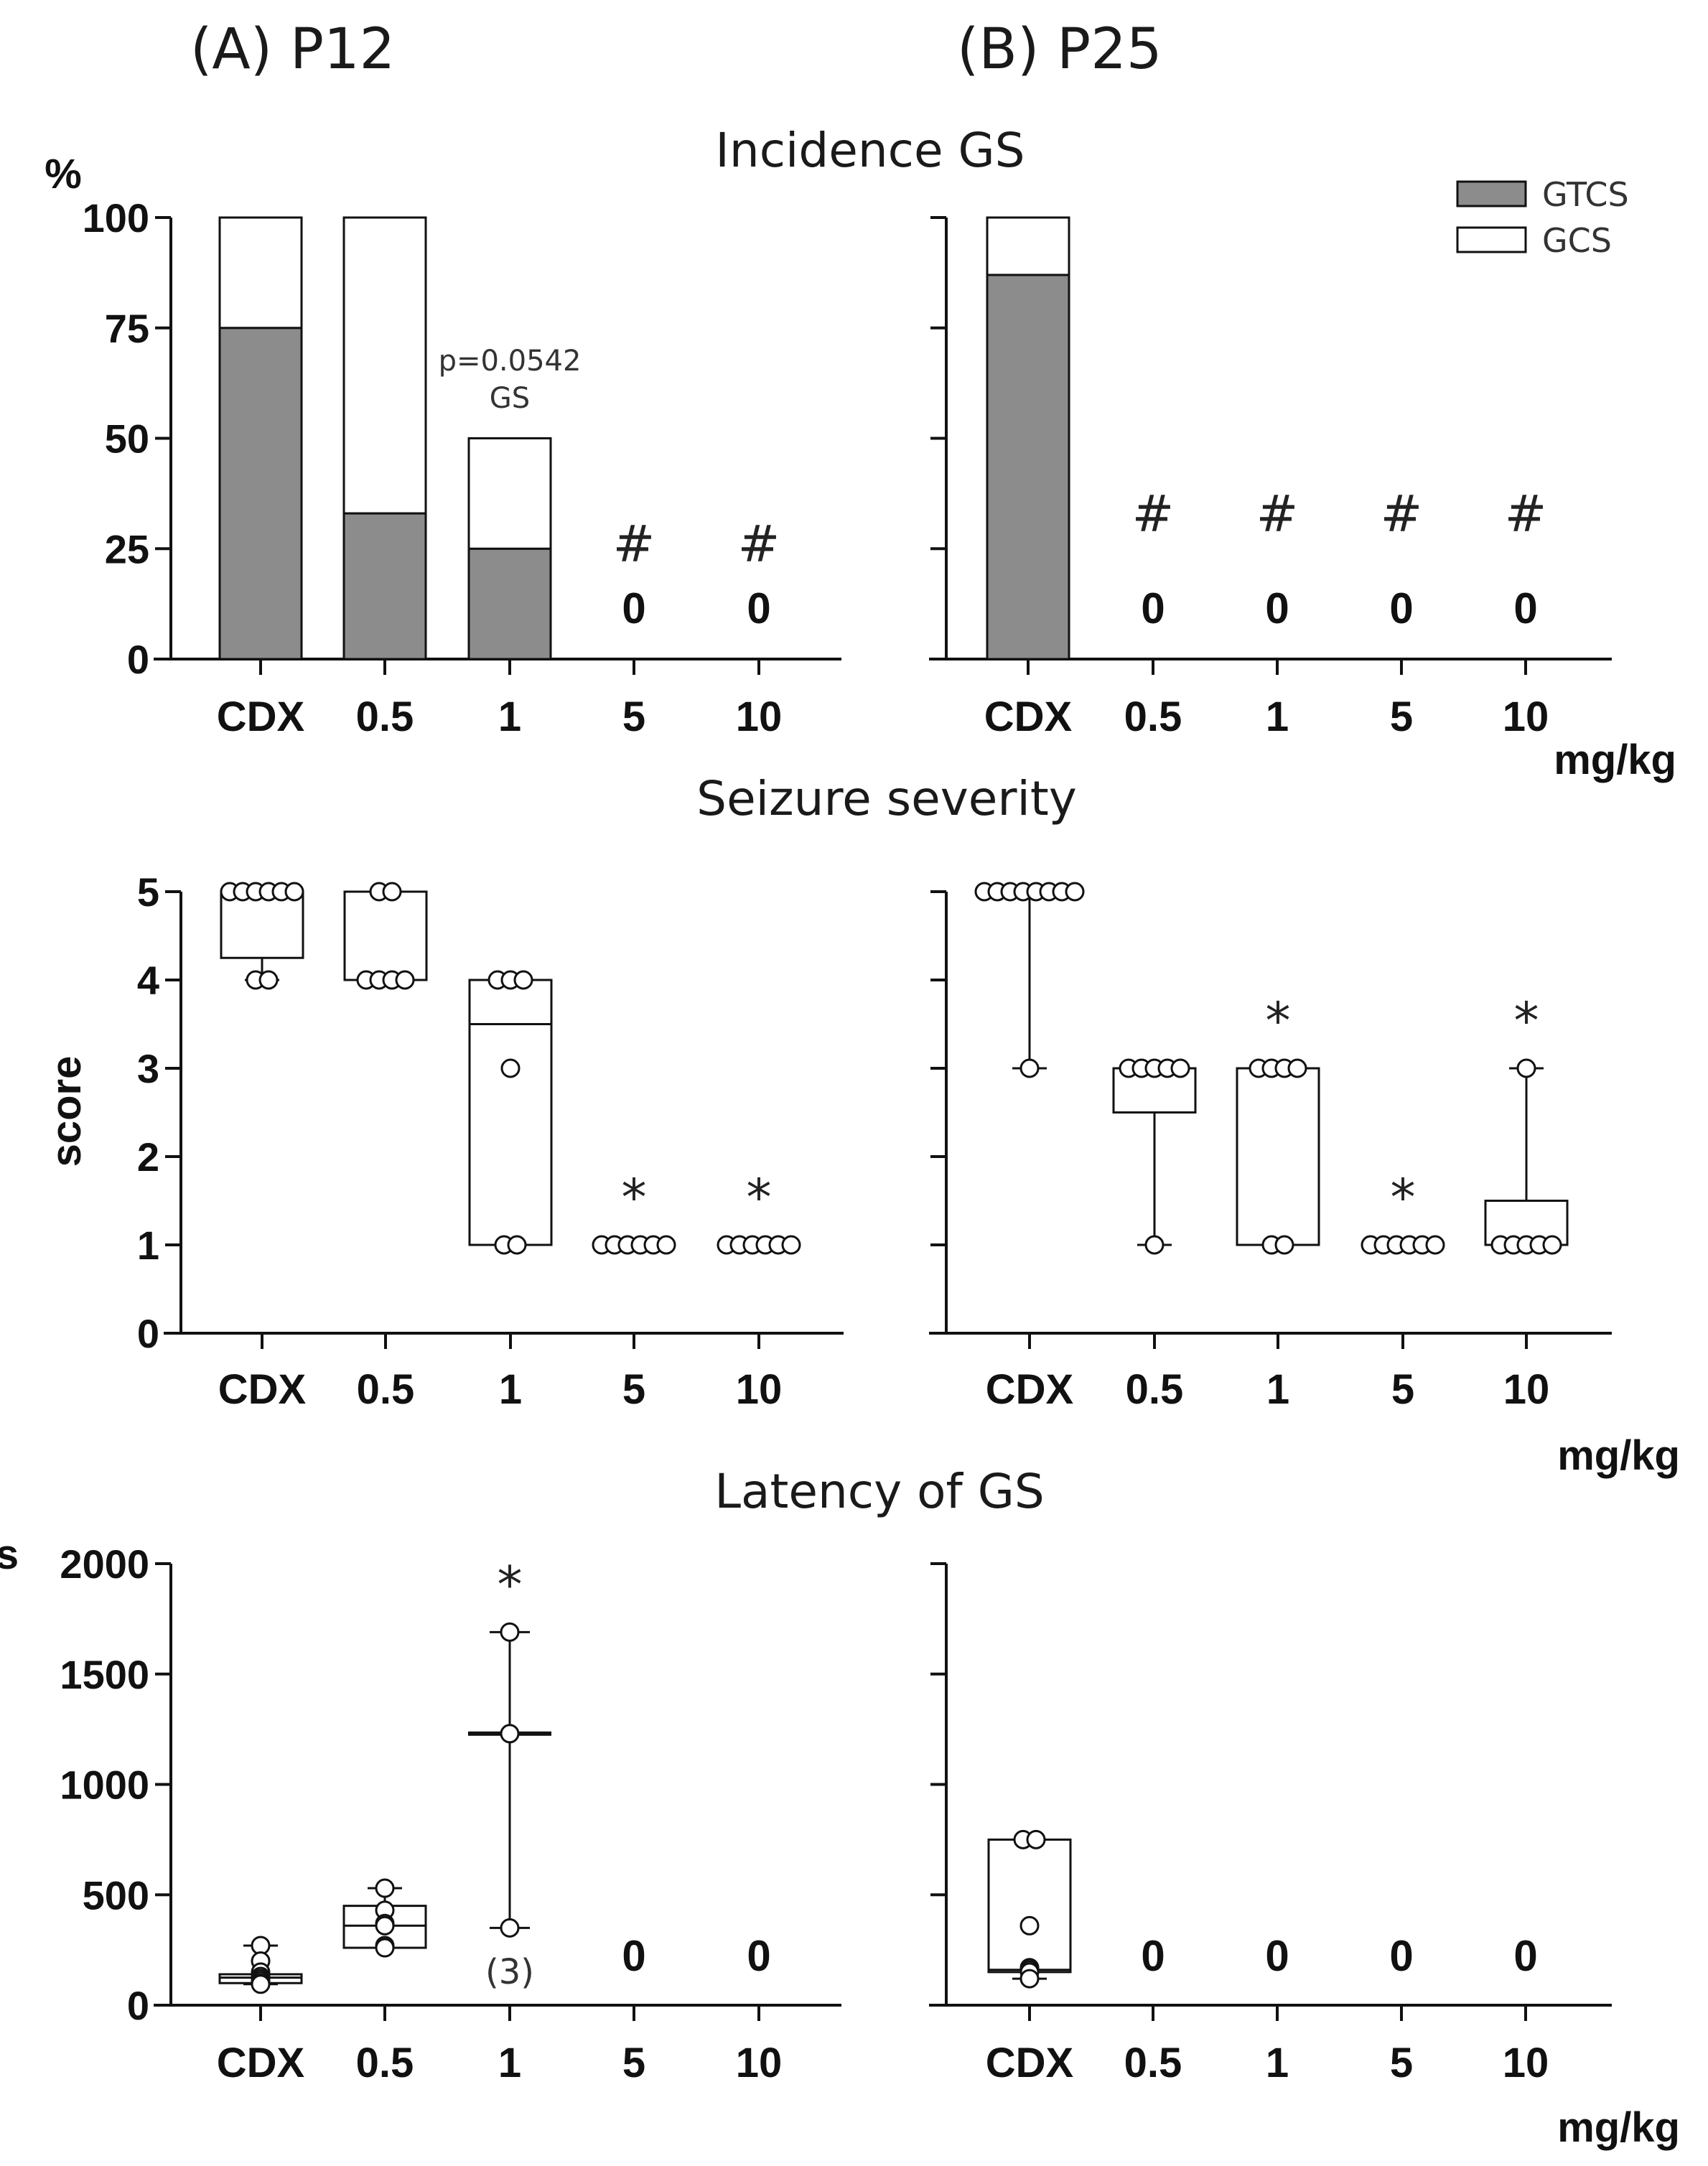 Image resolution: width=1708 pixels, height=2166 pixels. I want to click on incidence-p0-category-label: 5, so click(633, 717).